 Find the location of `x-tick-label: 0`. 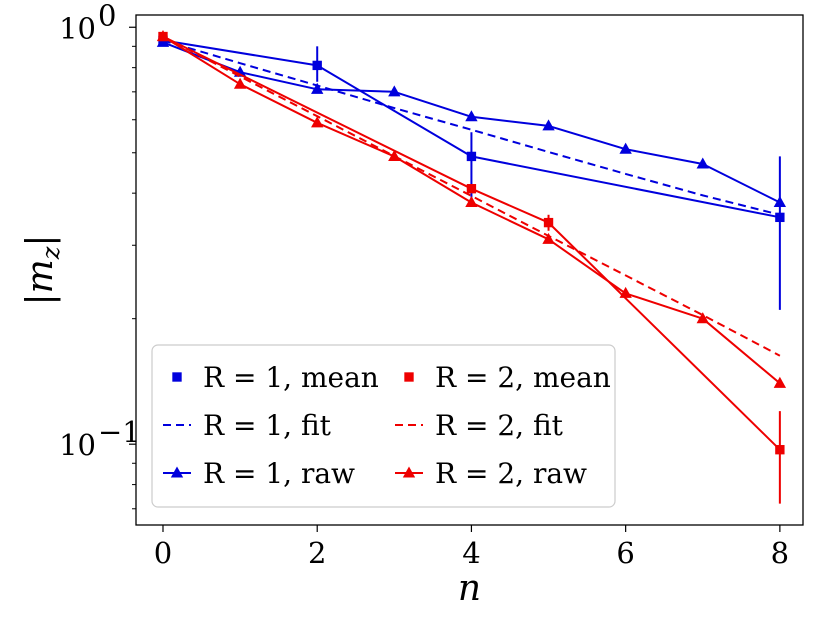

x-tick-label: 0 is located at coordinates (163, 553).